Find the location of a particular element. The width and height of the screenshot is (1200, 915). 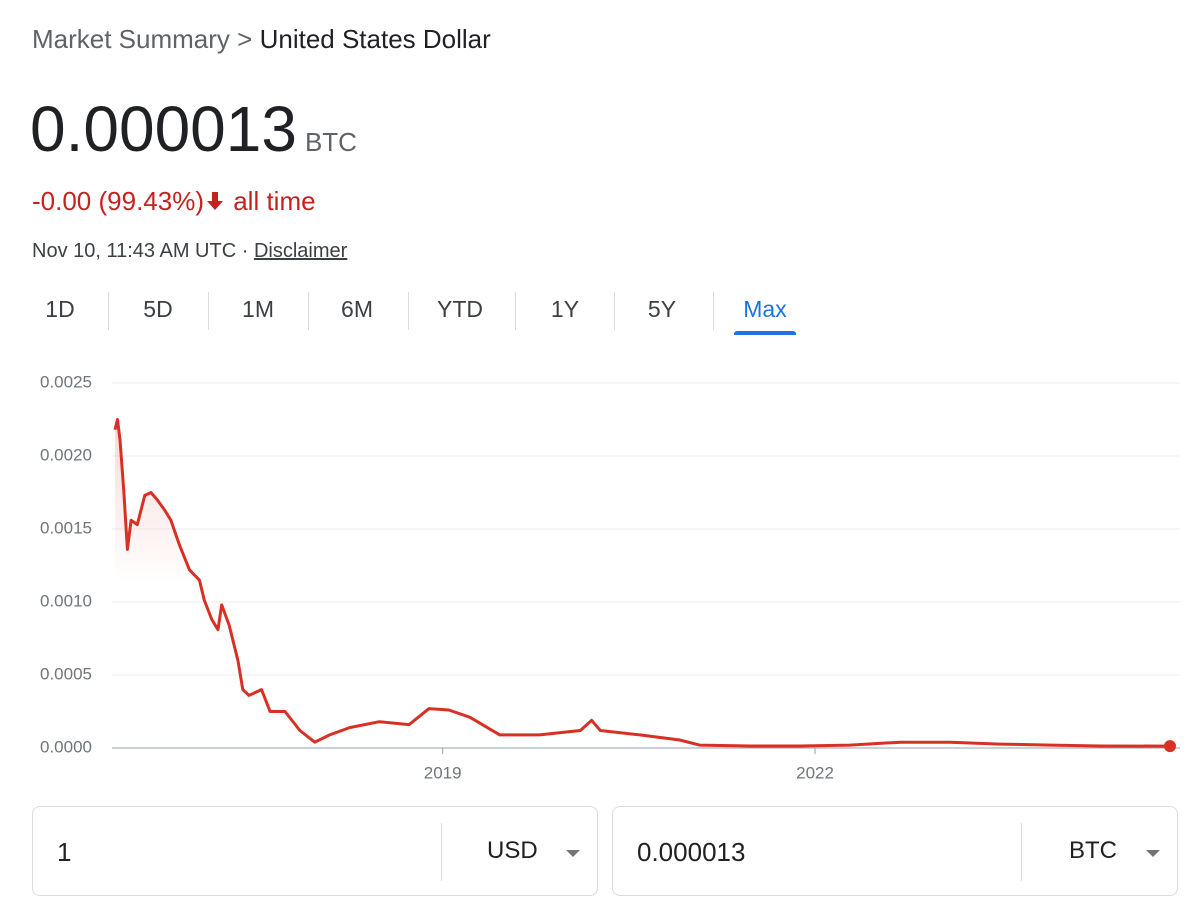

converter-from: 1 USD is located at coordinates (315, 851).